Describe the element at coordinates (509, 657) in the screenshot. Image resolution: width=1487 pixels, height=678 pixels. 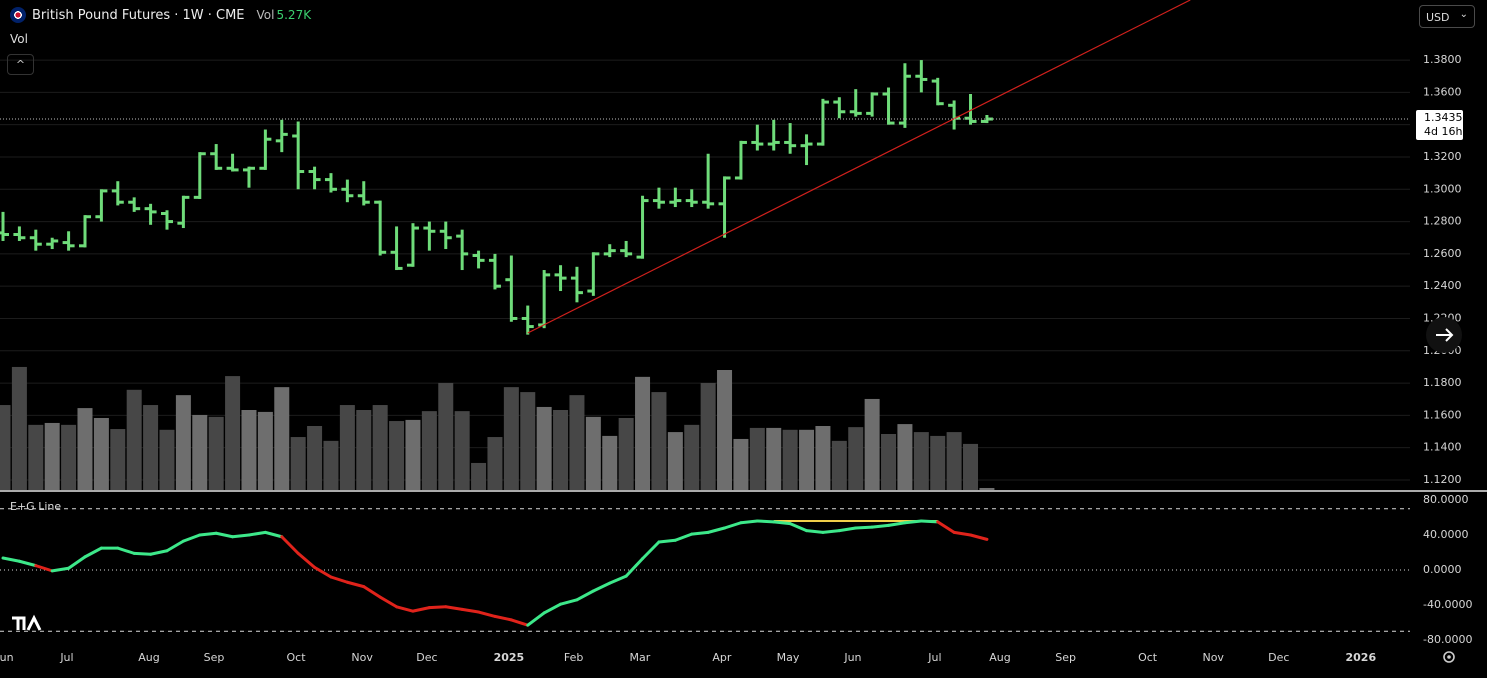
I see `x-tick-label: 2025` at that location.